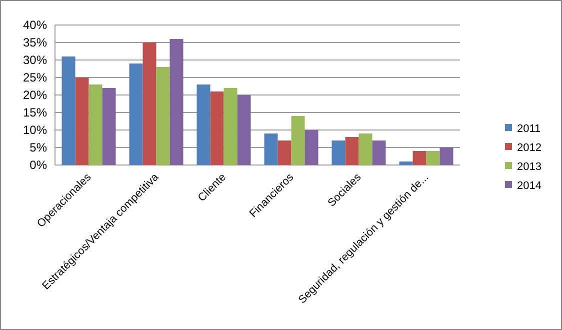 The width and height of the screenshot is (562, 330). What do you see at coordinates (35, 25) in the screenshot?
I see `y-tick-label: 40%` at bounding box center [35, 25].